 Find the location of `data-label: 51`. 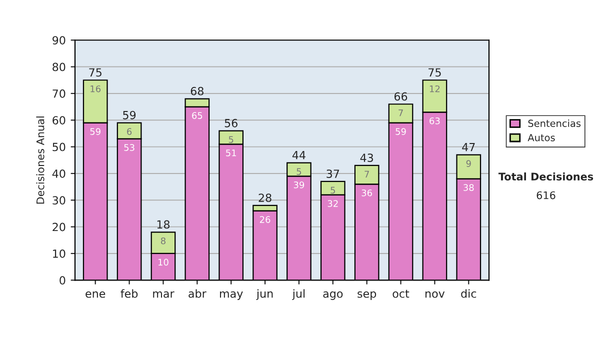

data-label: 51 is located at coordinates (231, 153).